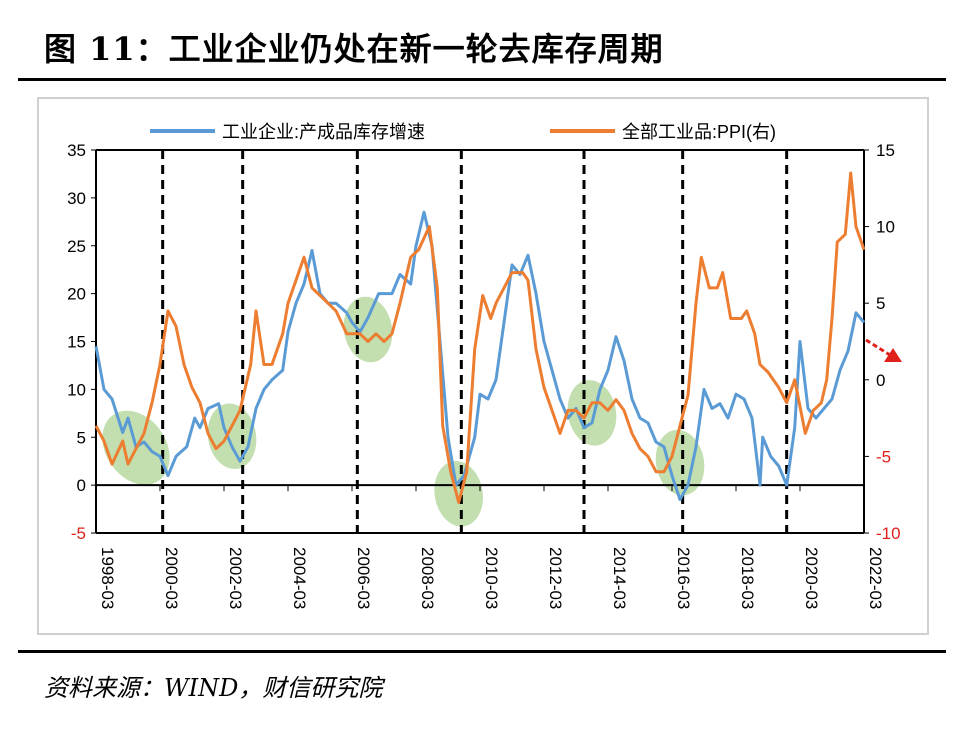 The image size is (964, 733). I want to click on legend-label-ppi: 全部工业品:PPI(右), so click(699, 132).